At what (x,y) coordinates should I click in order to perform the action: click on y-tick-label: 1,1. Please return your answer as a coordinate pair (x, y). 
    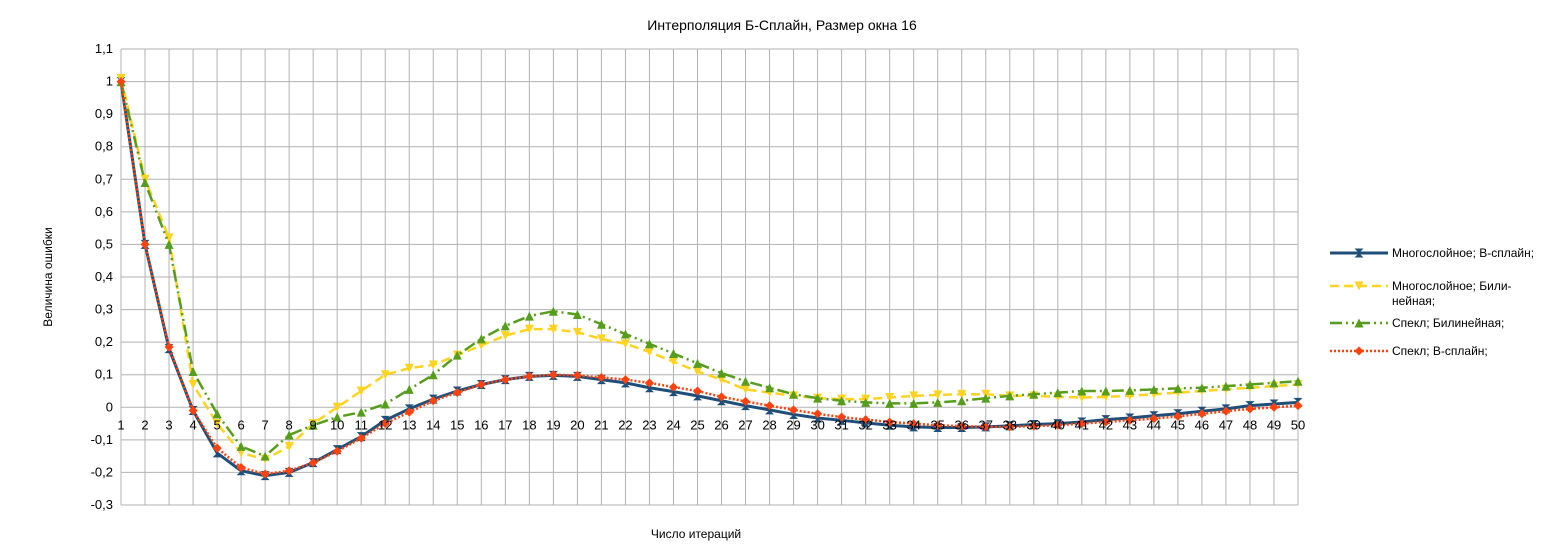
    Looking at the image, I should click on (104, 48).